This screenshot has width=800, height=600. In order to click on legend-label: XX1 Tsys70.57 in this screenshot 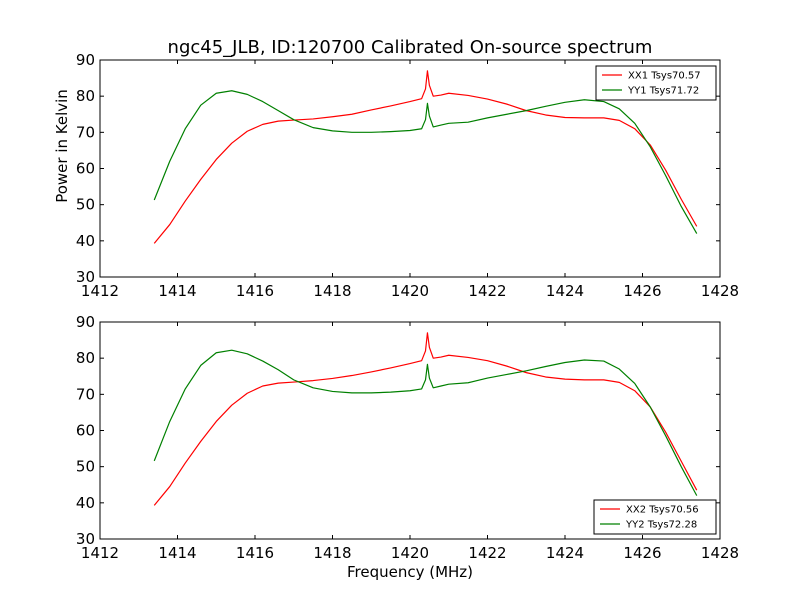, I will do `click(664, 76)`.